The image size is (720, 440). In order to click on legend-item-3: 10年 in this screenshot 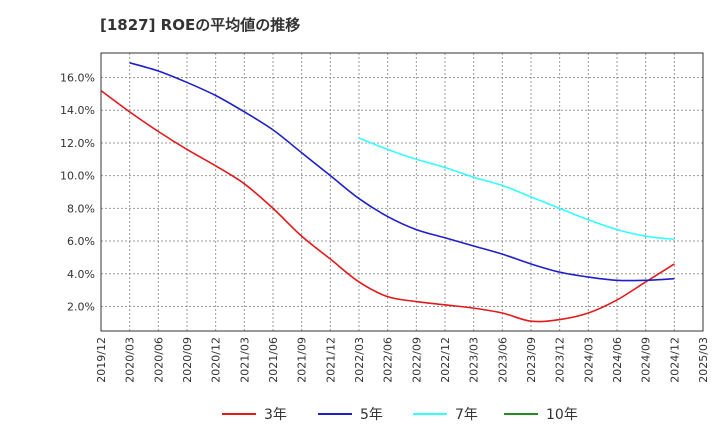, I will do `click(541, 415)`.